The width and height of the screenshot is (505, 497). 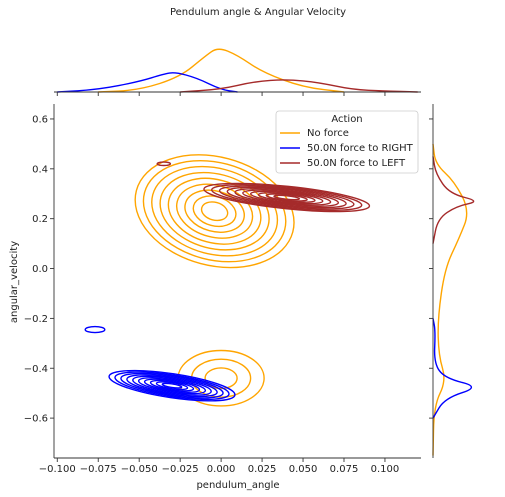 I want to click on kde-contour-s2-c0-l0, so click(x=287, y=197).